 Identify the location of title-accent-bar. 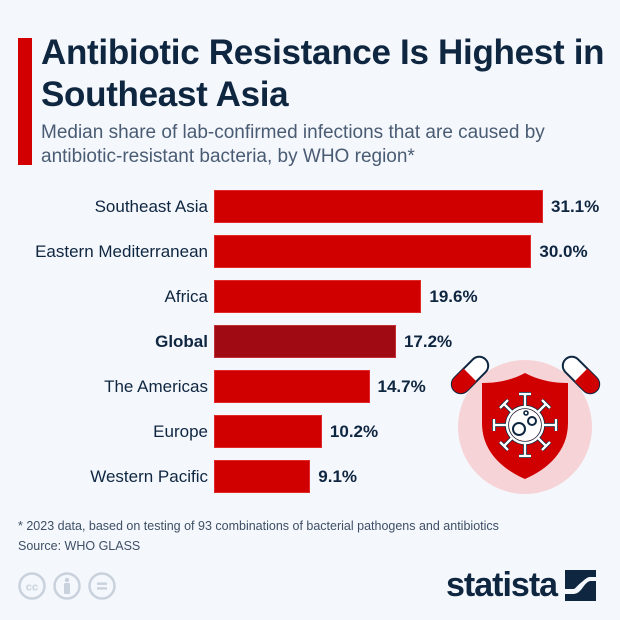
(25, 101).